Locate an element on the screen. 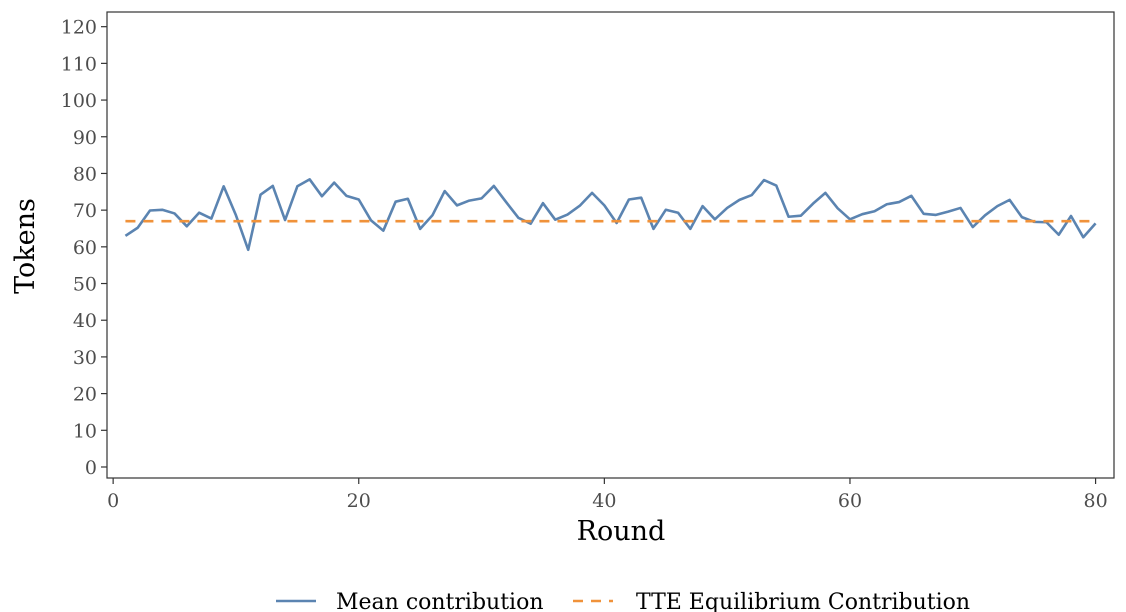 This screenshot has width=1126, height=612. y-tick-label: 50 is located at coordinates (85, 285).